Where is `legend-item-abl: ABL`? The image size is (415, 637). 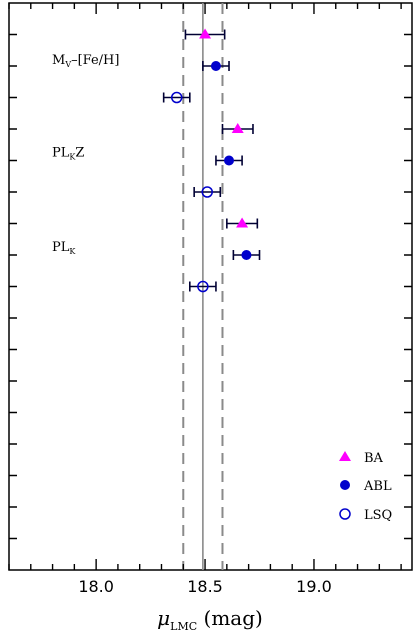 legend-item-abl: ABL is located at coordinates (366, 486).